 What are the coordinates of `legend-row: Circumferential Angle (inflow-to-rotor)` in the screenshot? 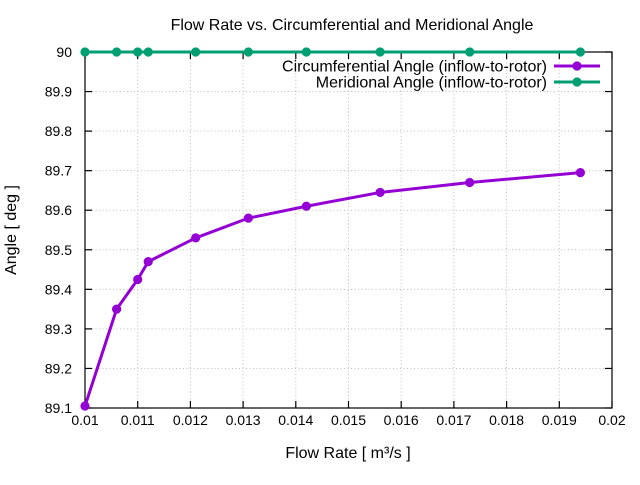 It's located at (441, 67).